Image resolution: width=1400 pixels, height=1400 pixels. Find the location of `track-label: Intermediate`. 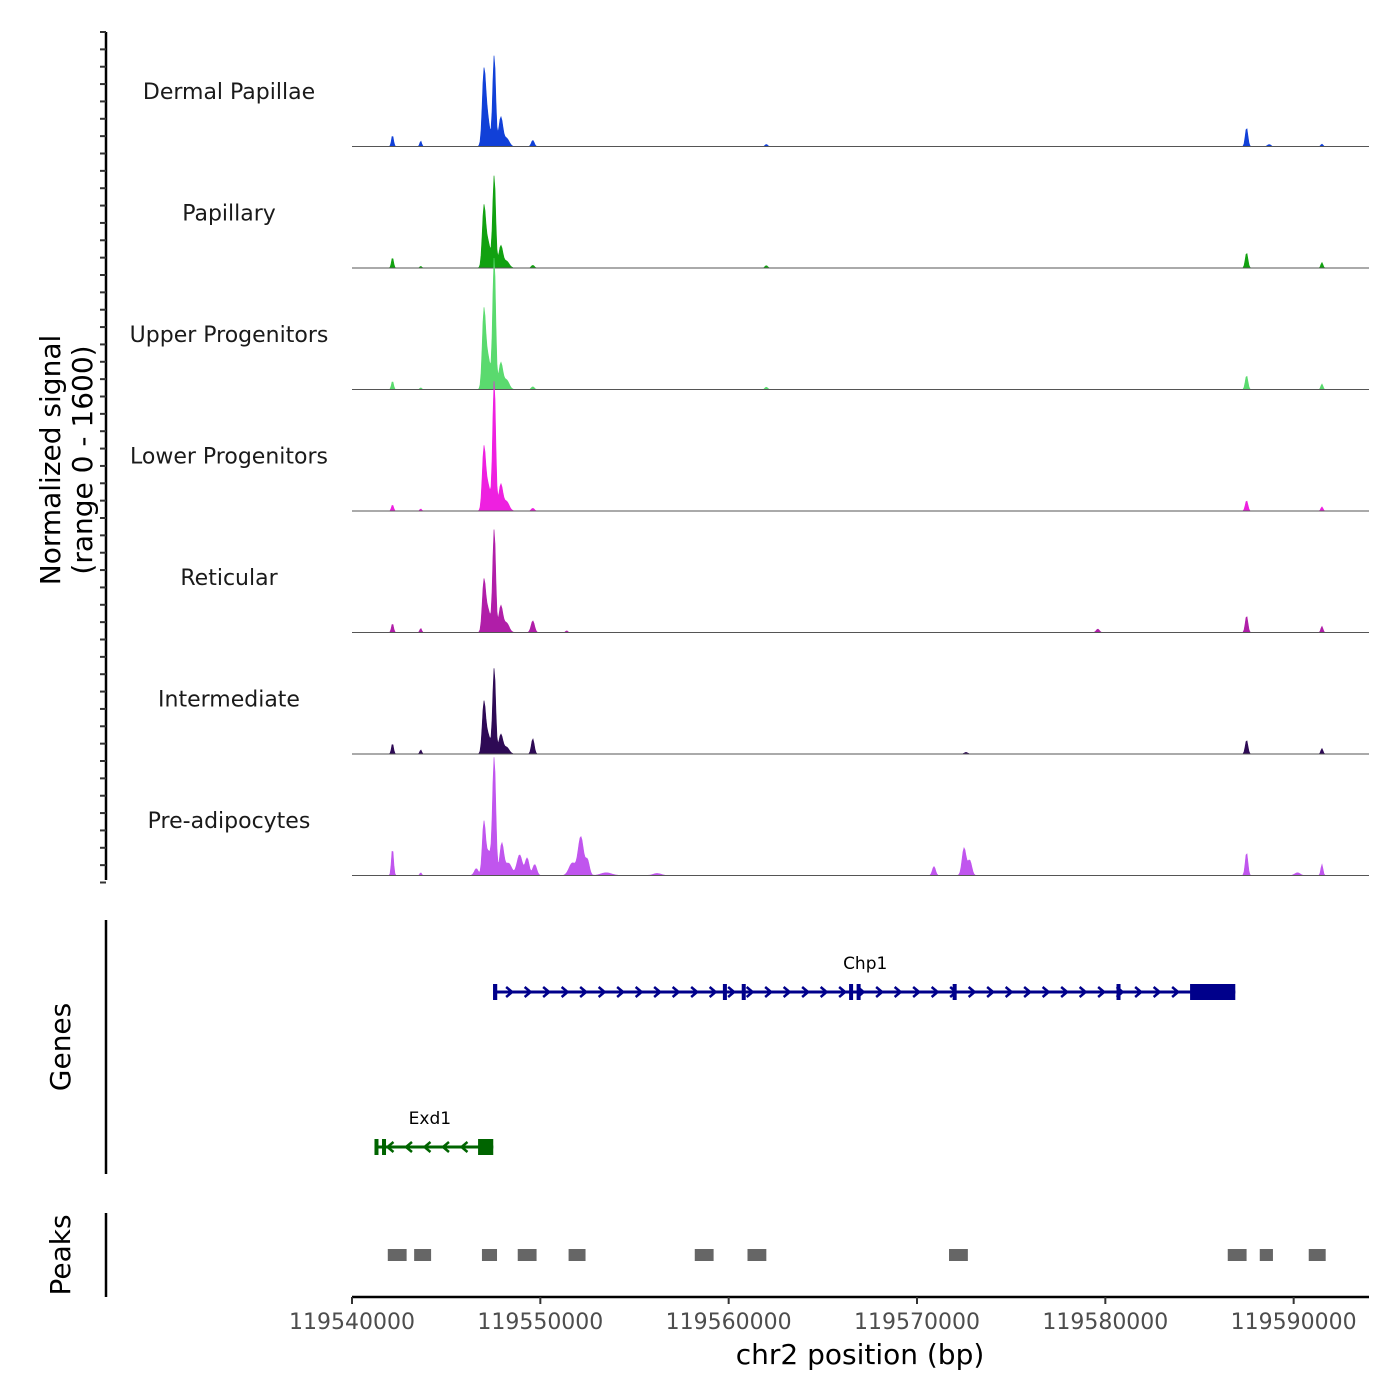

track-label: Intermediate is located at coordinates (229, 700).